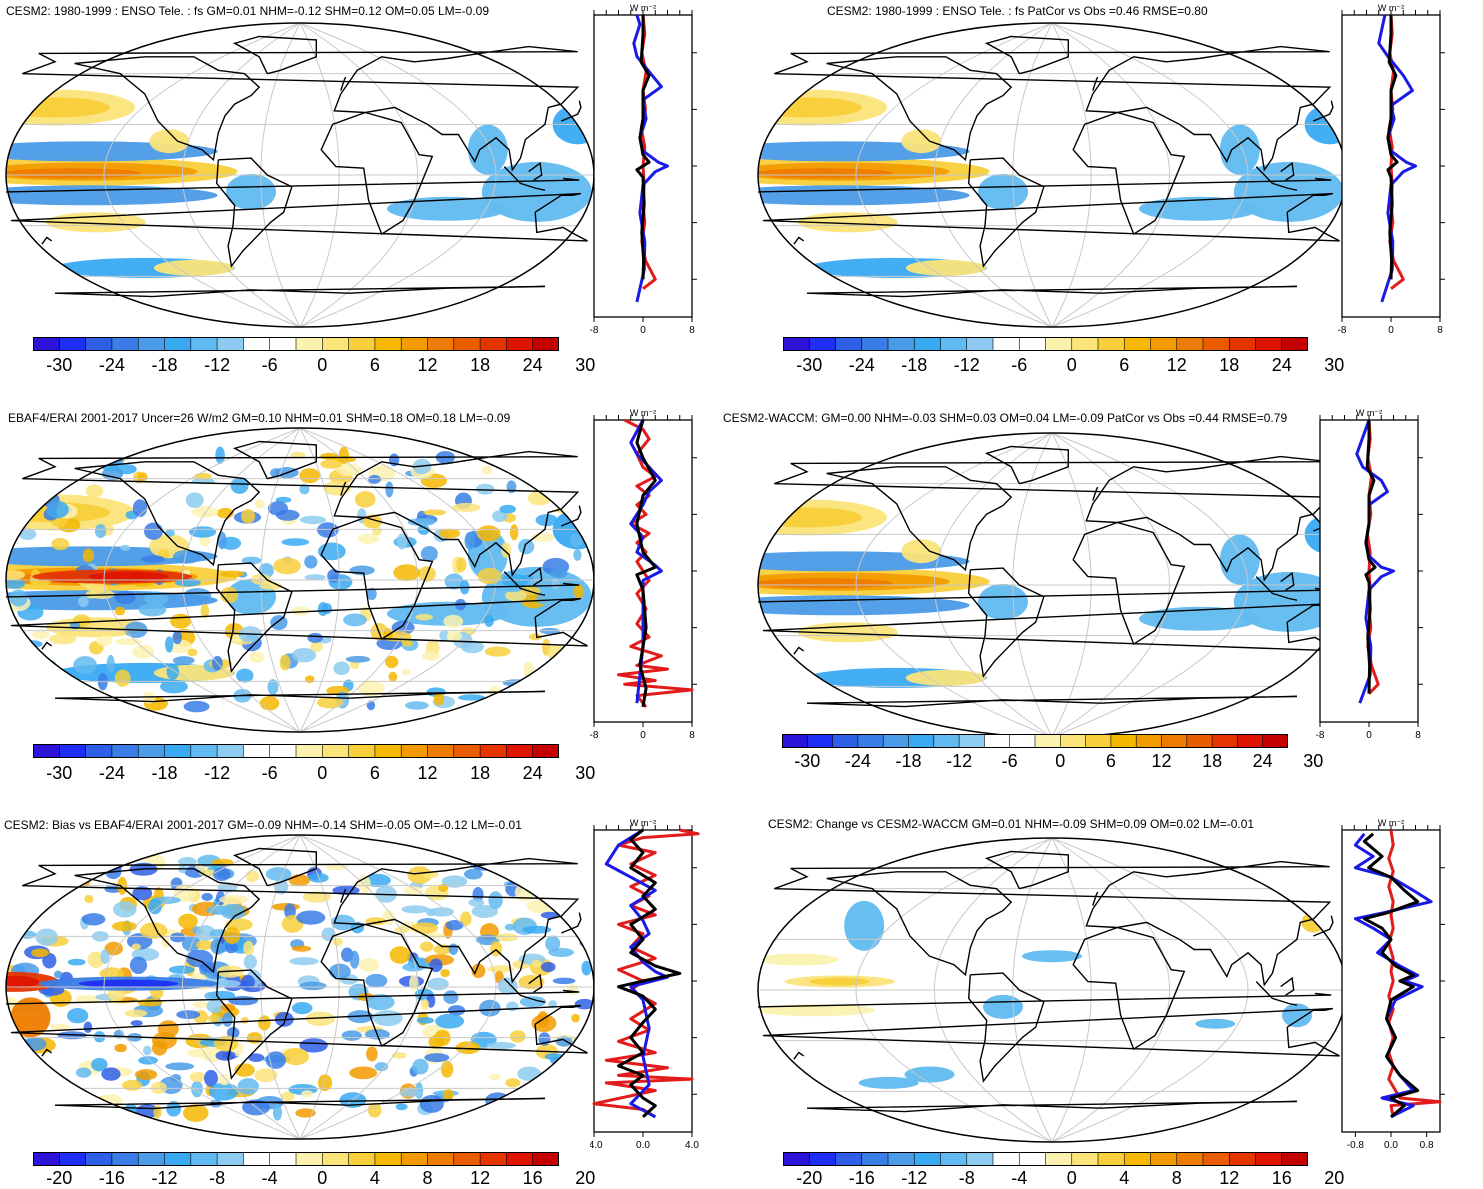 The height and width of the screenshot is (1189, 1483). What do you see at coordinates (908, 761) in the screenshot?
I see `colorbar-tick-label: -18` at bounding box center [908, 761].